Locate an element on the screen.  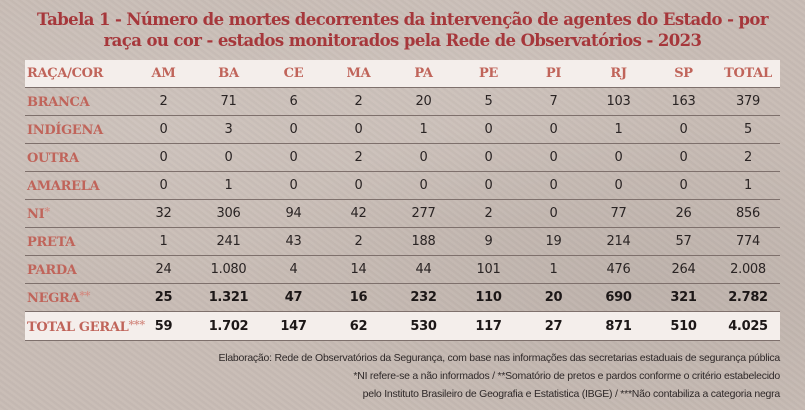
table-row-preta: PRETA 1 241 43 2 188 9 19 214 57 774 is located at coordinates (402, 241).